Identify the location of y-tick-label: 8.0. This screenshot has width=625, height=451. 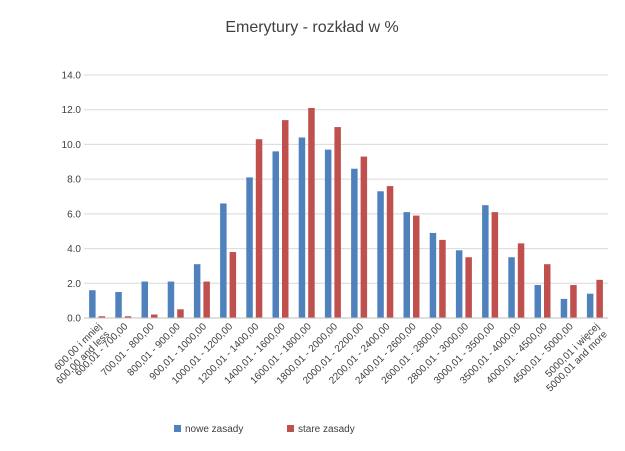
(74, 180).